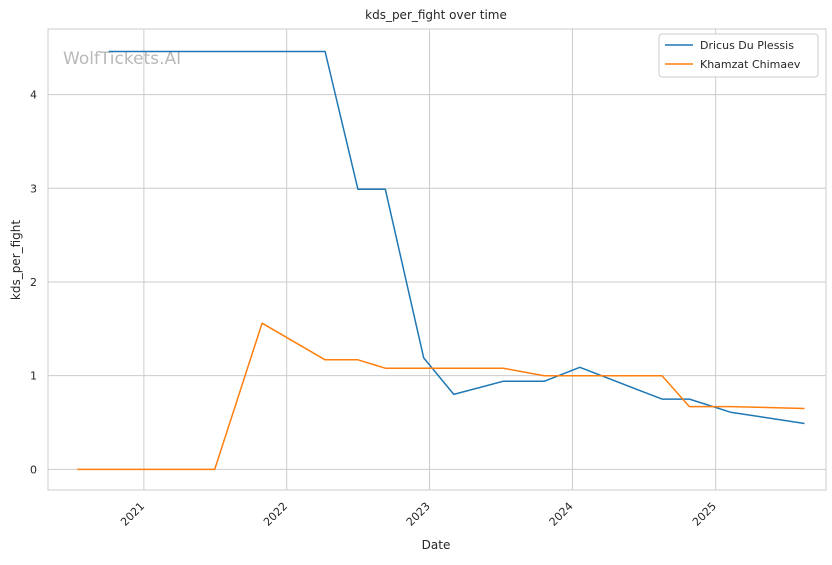 Image resolution: width=832 pixels, height=565 pixels. Describe the element at coordinates (132, 514) in the screenshot. I see `x-tick-label: 2021` at that location.